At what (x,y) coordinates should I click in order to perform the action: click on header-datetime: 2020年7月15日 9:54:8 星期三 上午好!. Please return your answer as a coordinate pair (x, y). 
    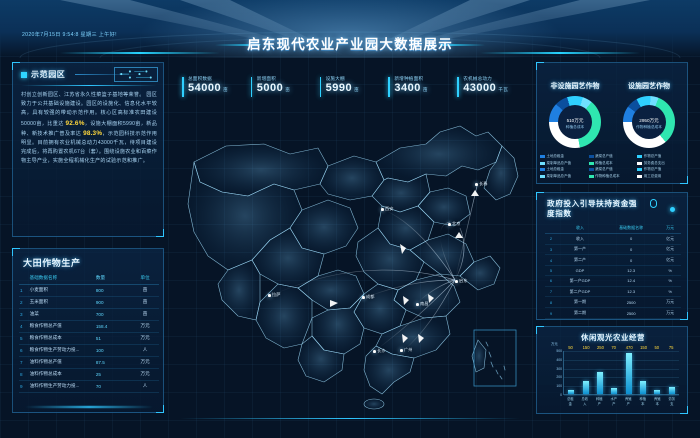
    Looking at the image, I should click on (69, 35).